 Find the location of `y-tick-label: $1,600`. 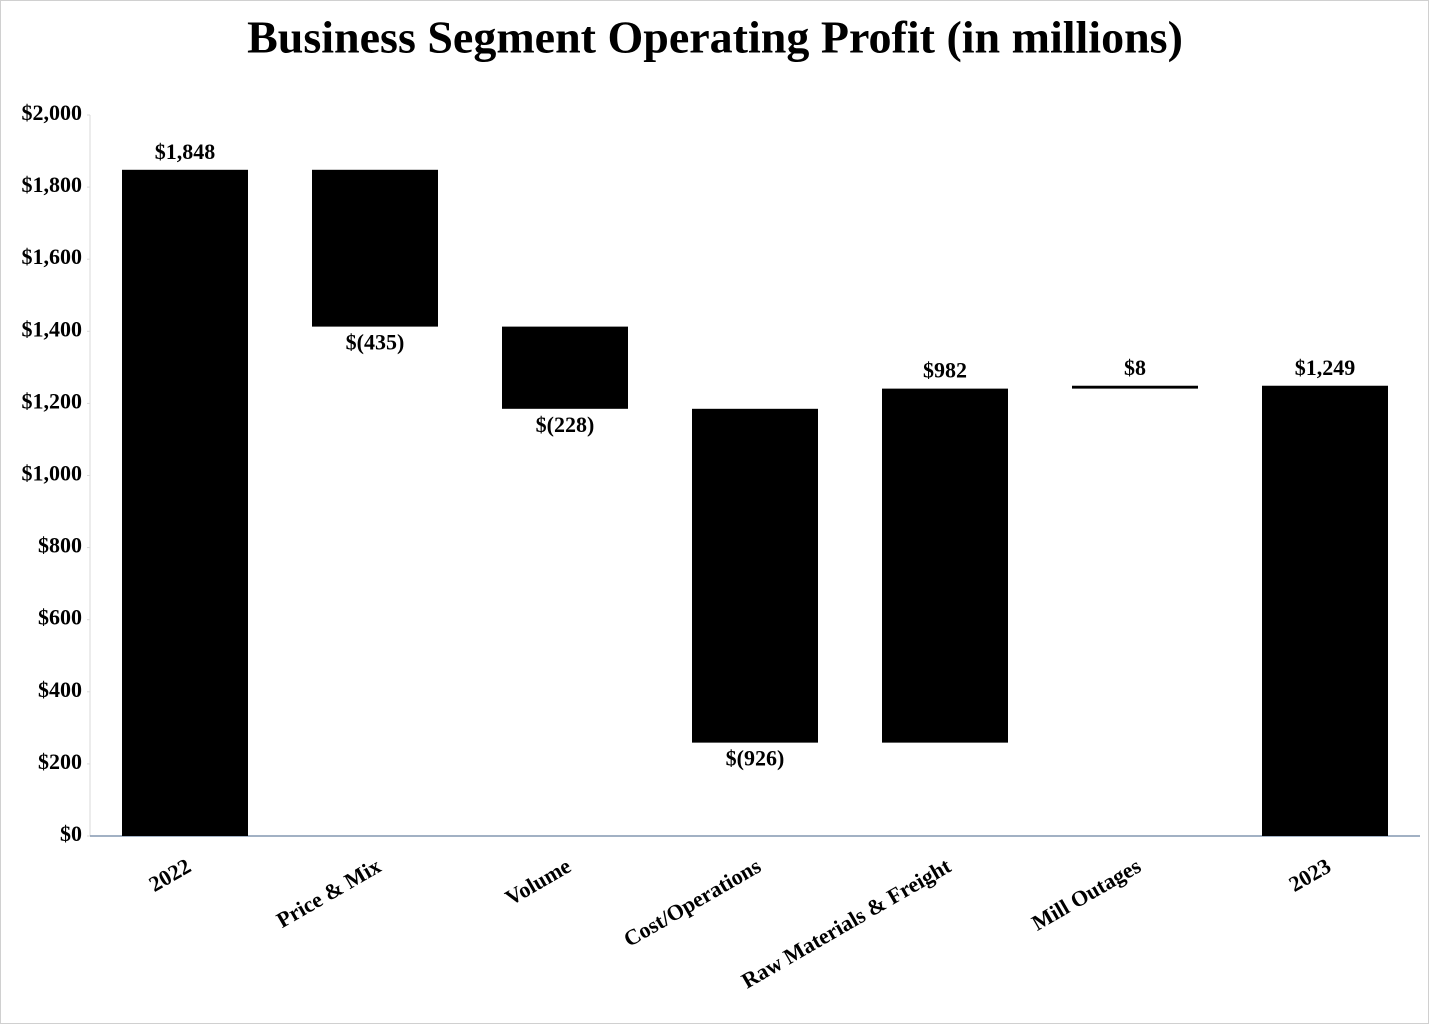

y-tick-label: $1,600 is located at coordinates (52, 256).